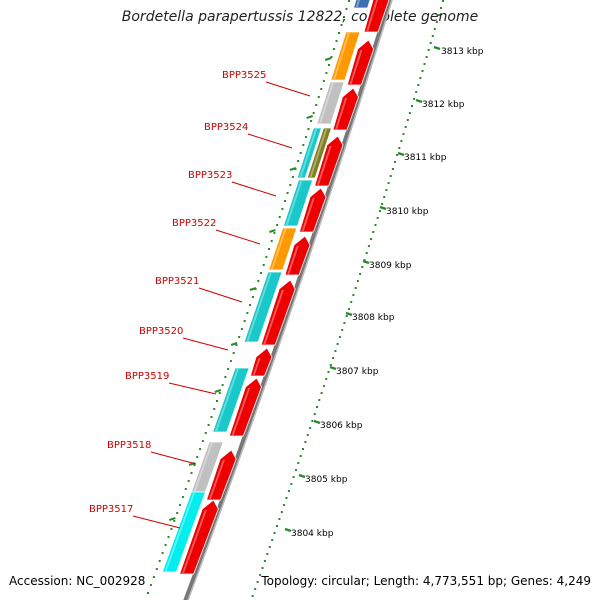  Describe the element at coordinates (443, 105) in the screenshot. I see `kbp-label: 3812 kbp` at that location.